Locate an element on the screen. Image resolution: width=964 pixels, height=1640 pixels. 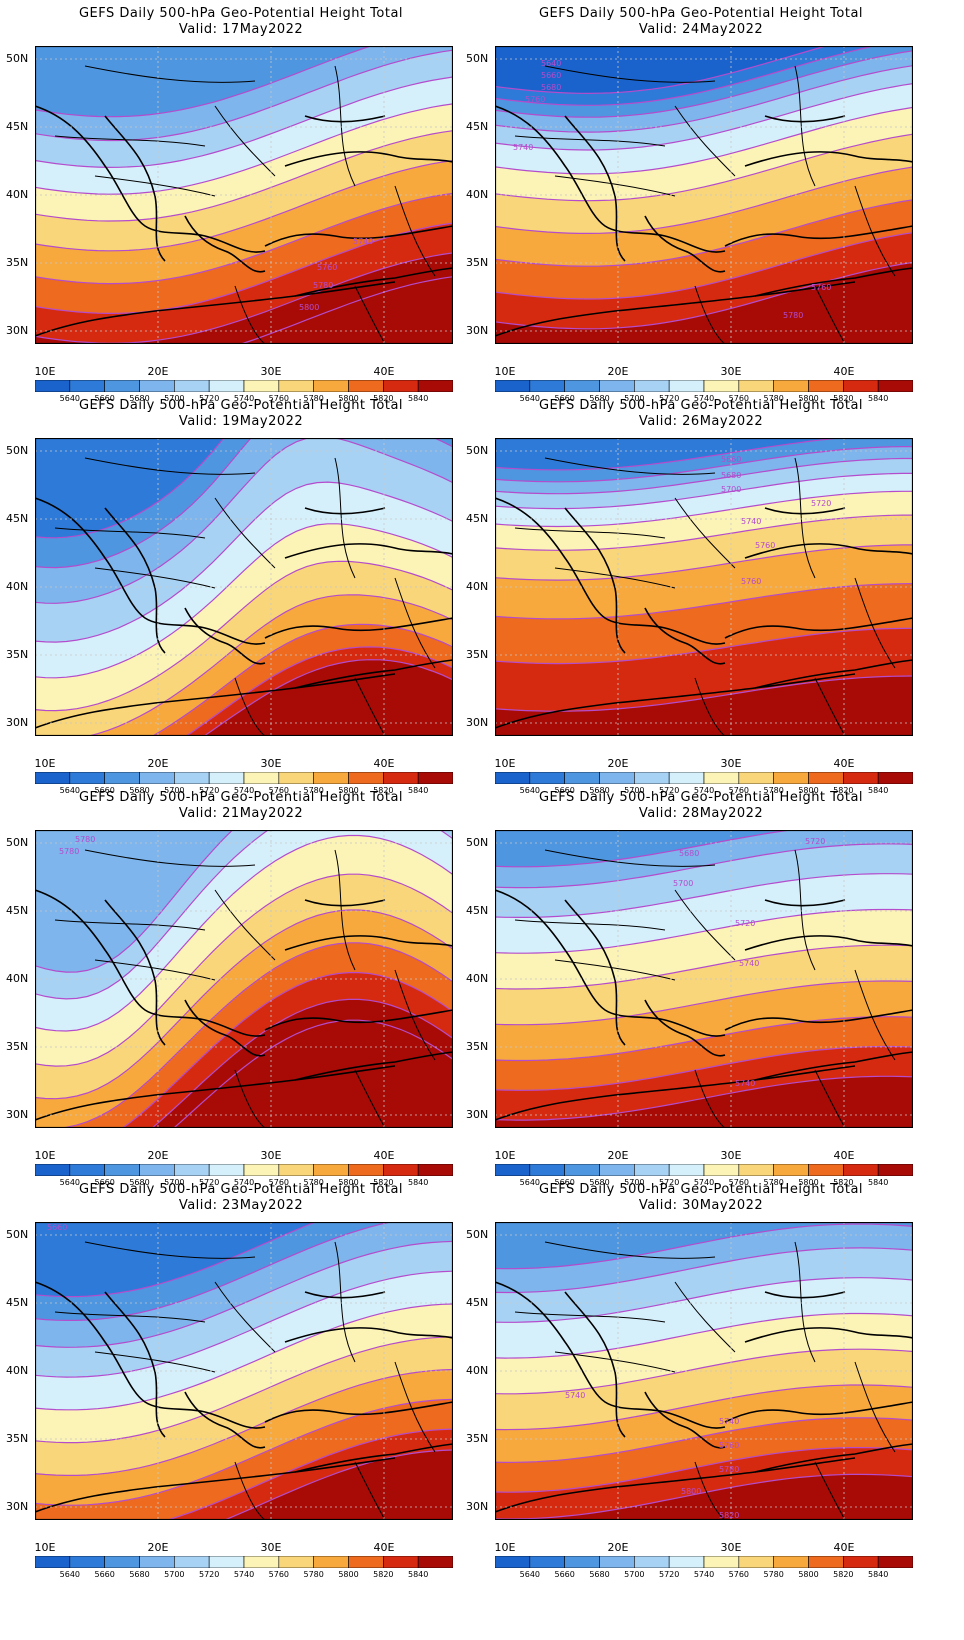
longitude-label: 20E is located at coordinates (618, 1547).